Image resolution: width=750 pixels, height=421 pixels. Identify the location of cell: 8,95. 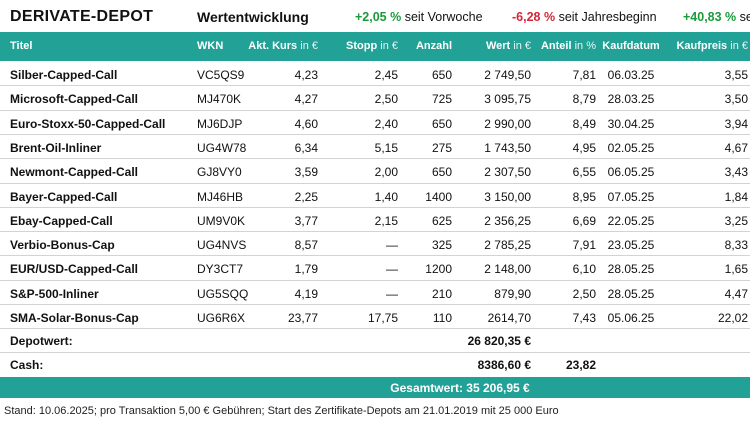
(584, 196).